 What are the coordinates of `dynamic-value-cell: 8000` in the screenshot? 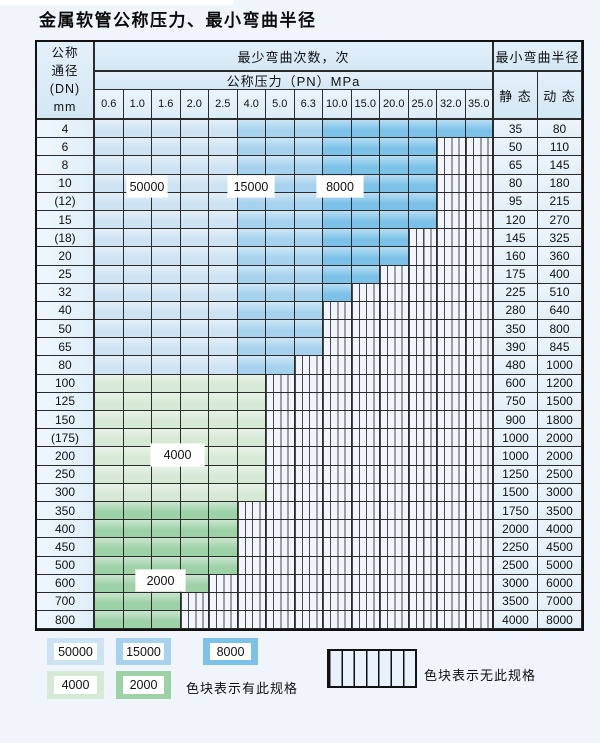 It's located at (560, 620).